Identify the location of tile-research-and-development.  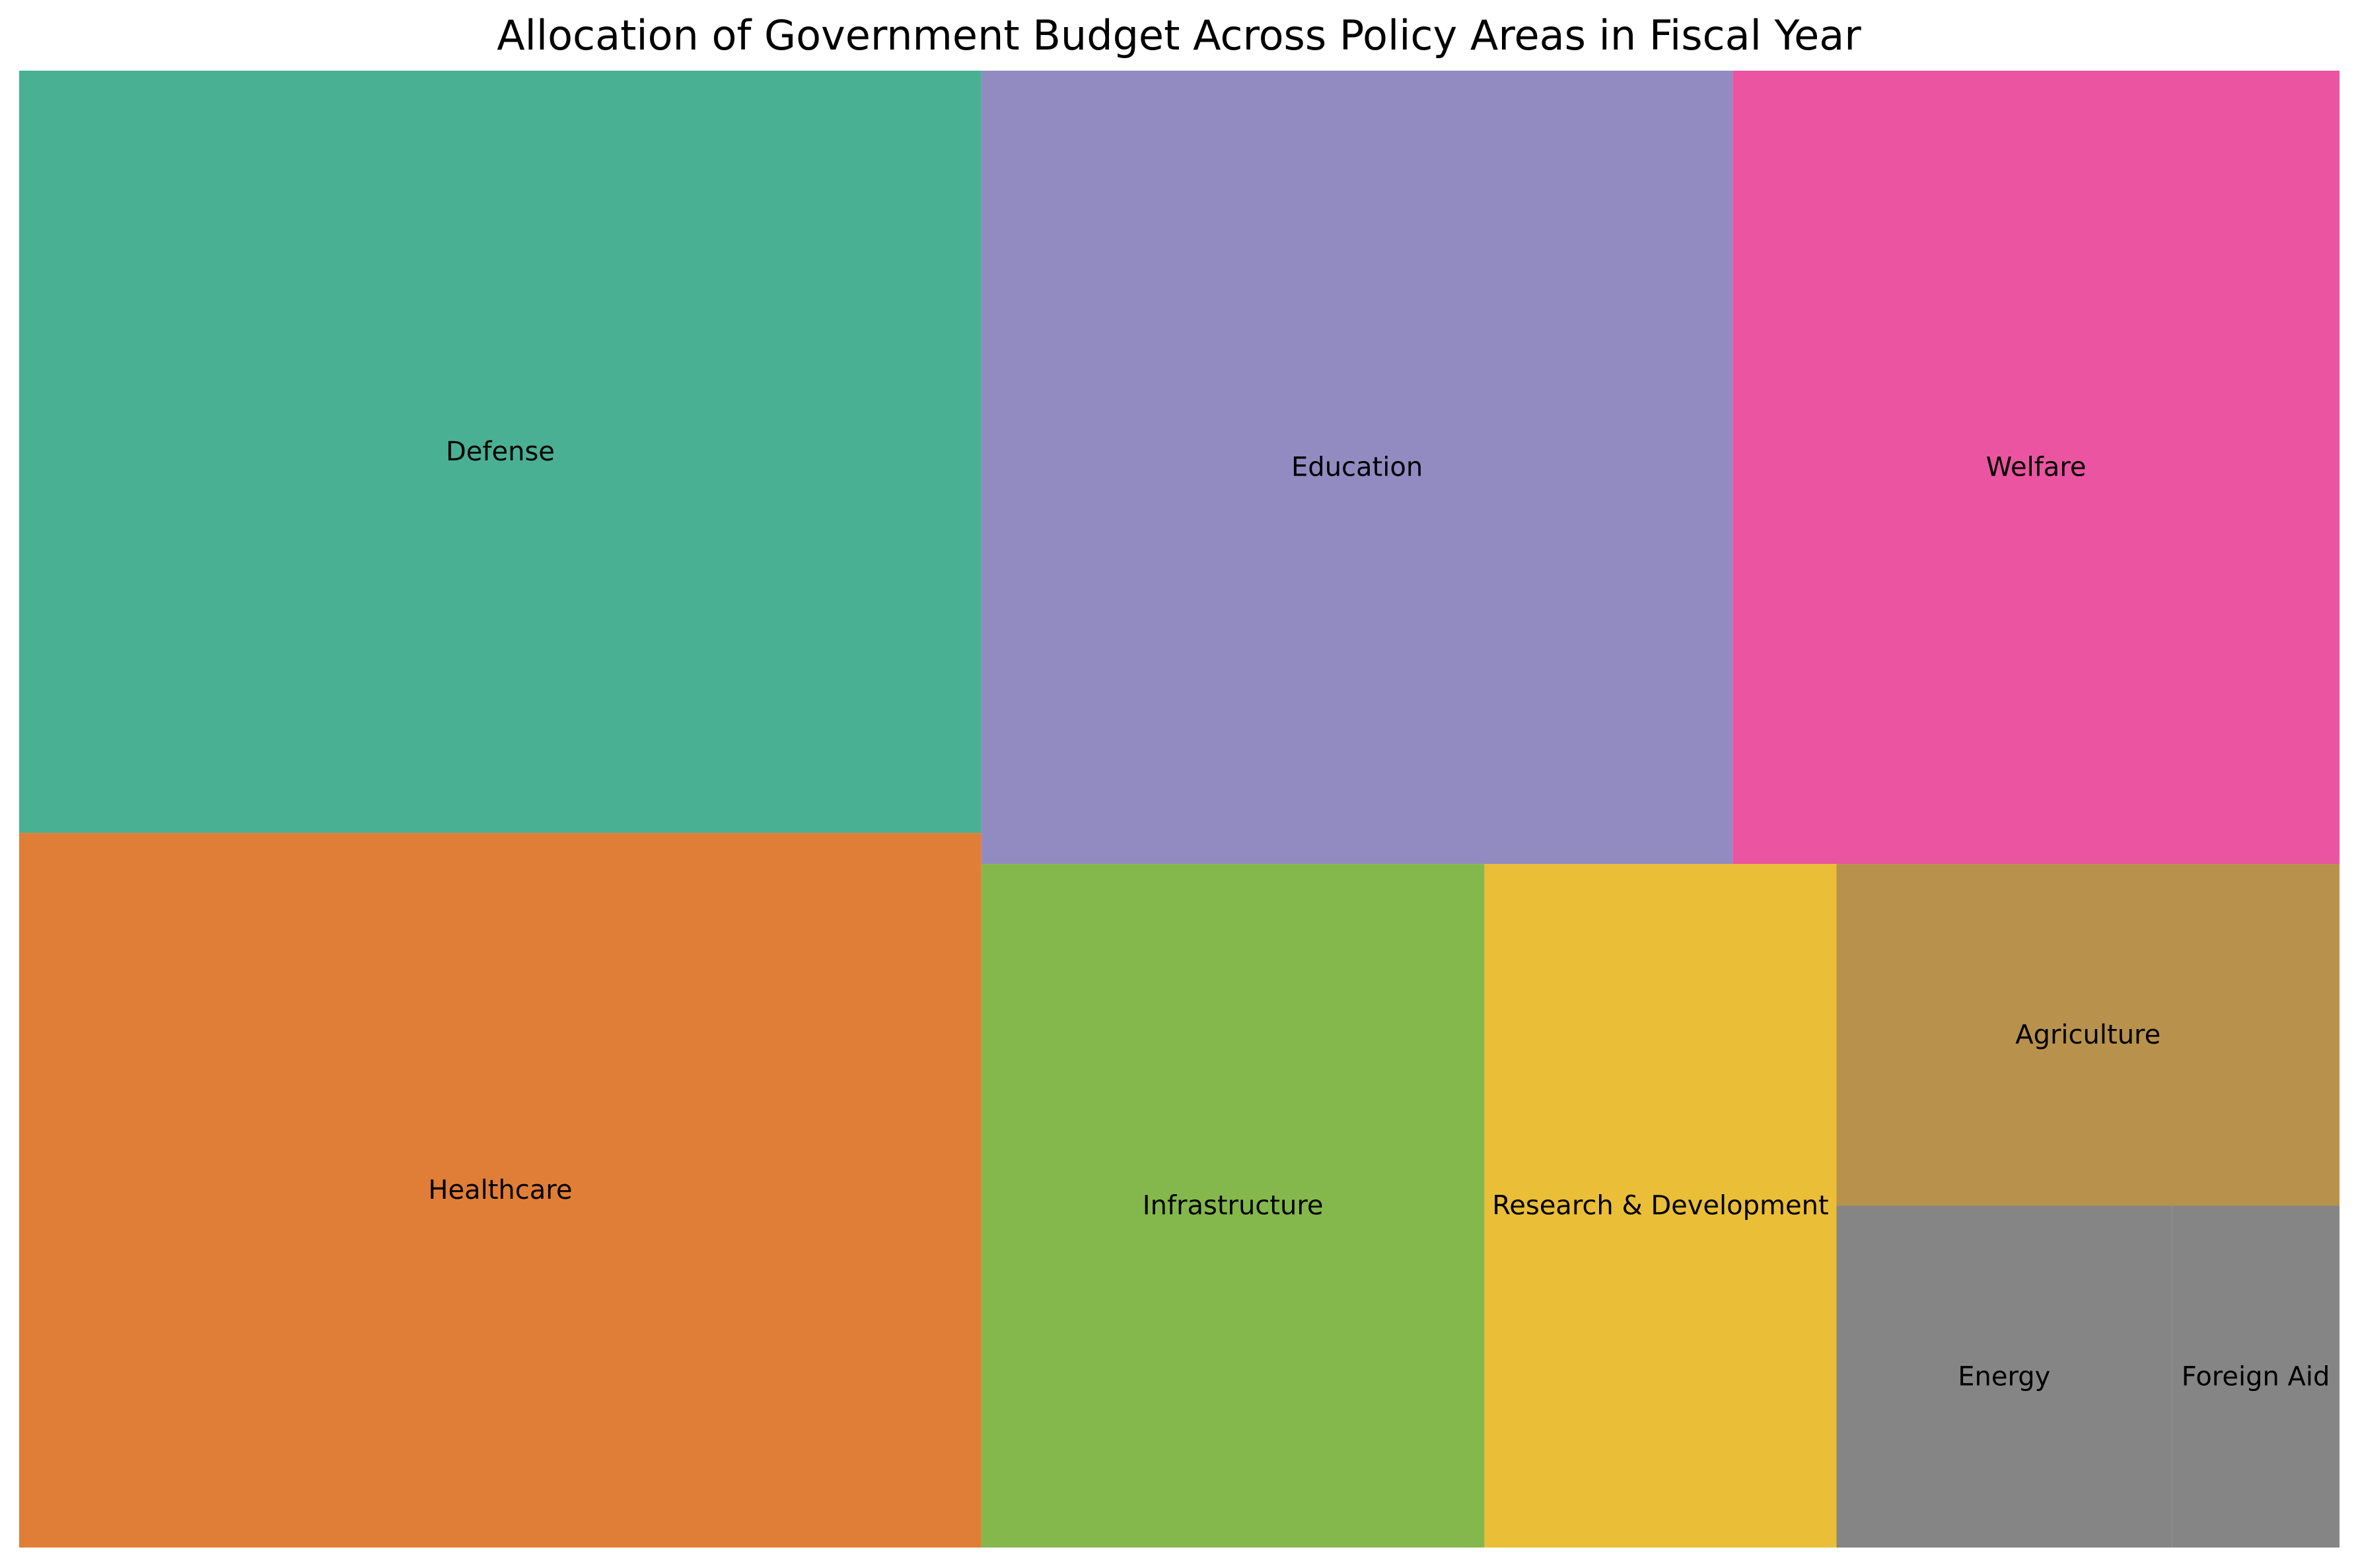
(1660, 1206).